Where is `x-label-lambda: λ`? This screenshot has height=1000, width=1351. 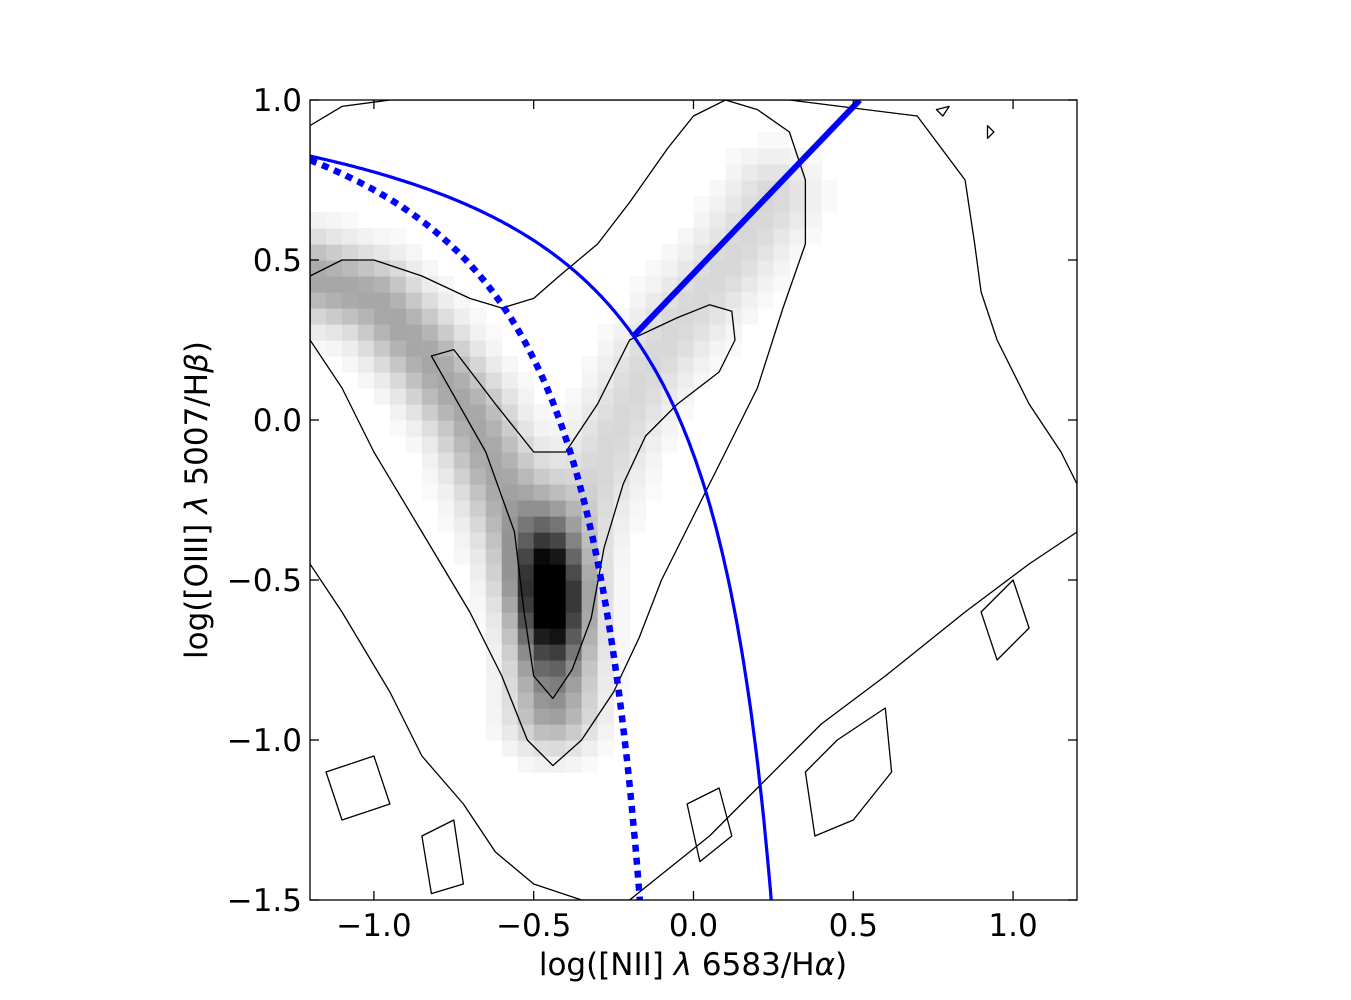 x-label-lambda: λ is located at coordinates (682, 965).